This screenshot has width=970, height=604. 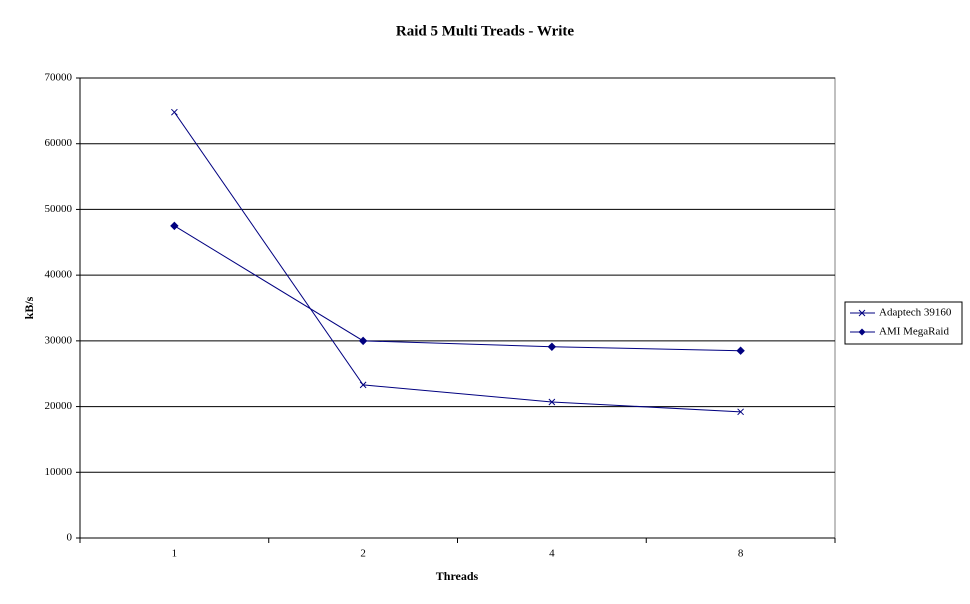 What do you see at coordinates (457, 288) in the screenshot?
I see `series-line` at bounding box center [457, 288].